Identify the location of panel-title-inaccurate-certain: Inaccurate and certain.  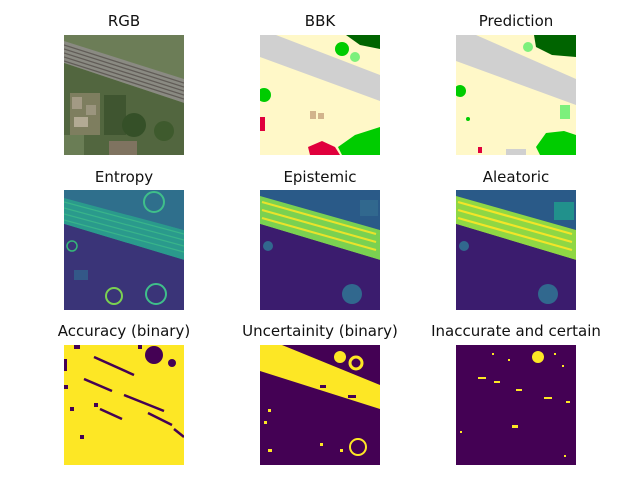
(516, 331).